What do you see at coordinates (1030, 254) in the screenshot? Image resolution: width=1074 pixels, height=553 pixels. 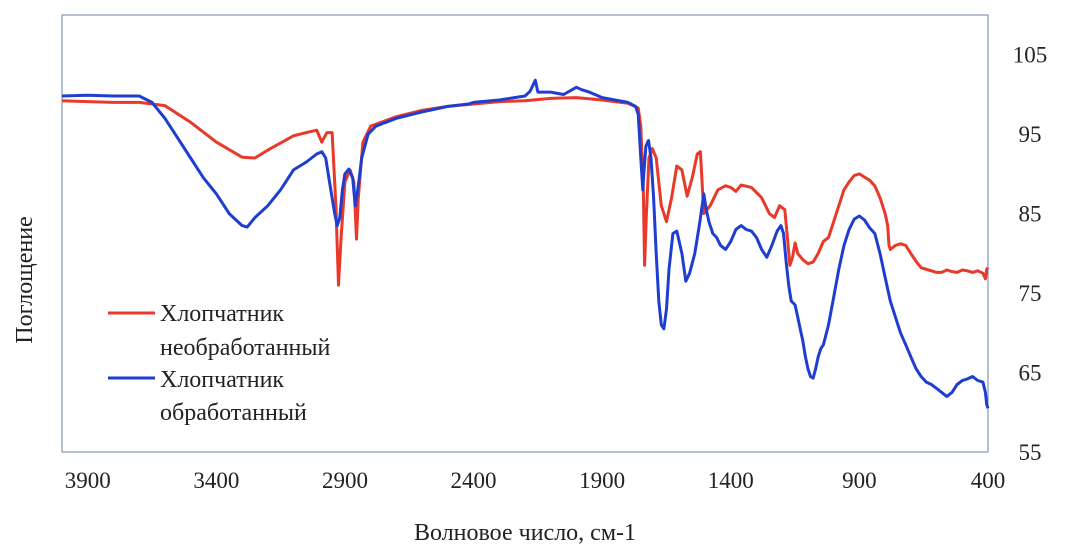 I see `y-tick-labels: 55 65 75 85 95 105` at bounding box center [1030, 254].